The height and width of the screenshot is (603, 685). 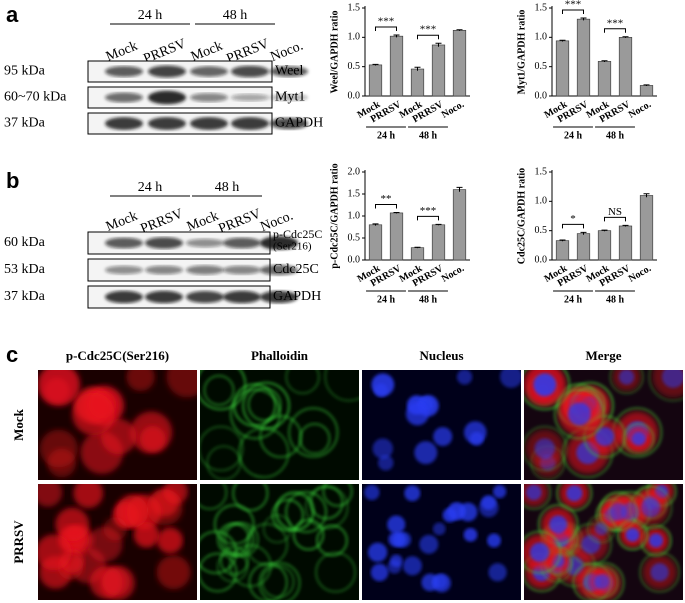 I want to click on protein-label: Weel, so click(x=289, y=71).